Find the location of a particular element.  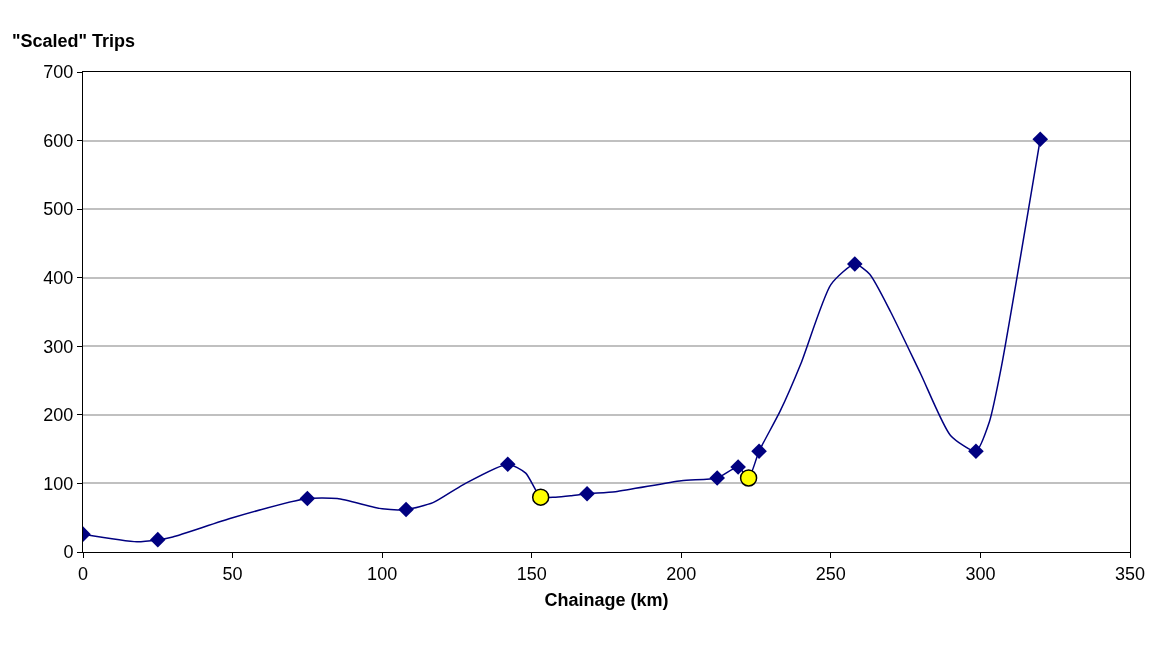

y-axis-title: "Scaled" Trips is located at coordinates (74, 41).